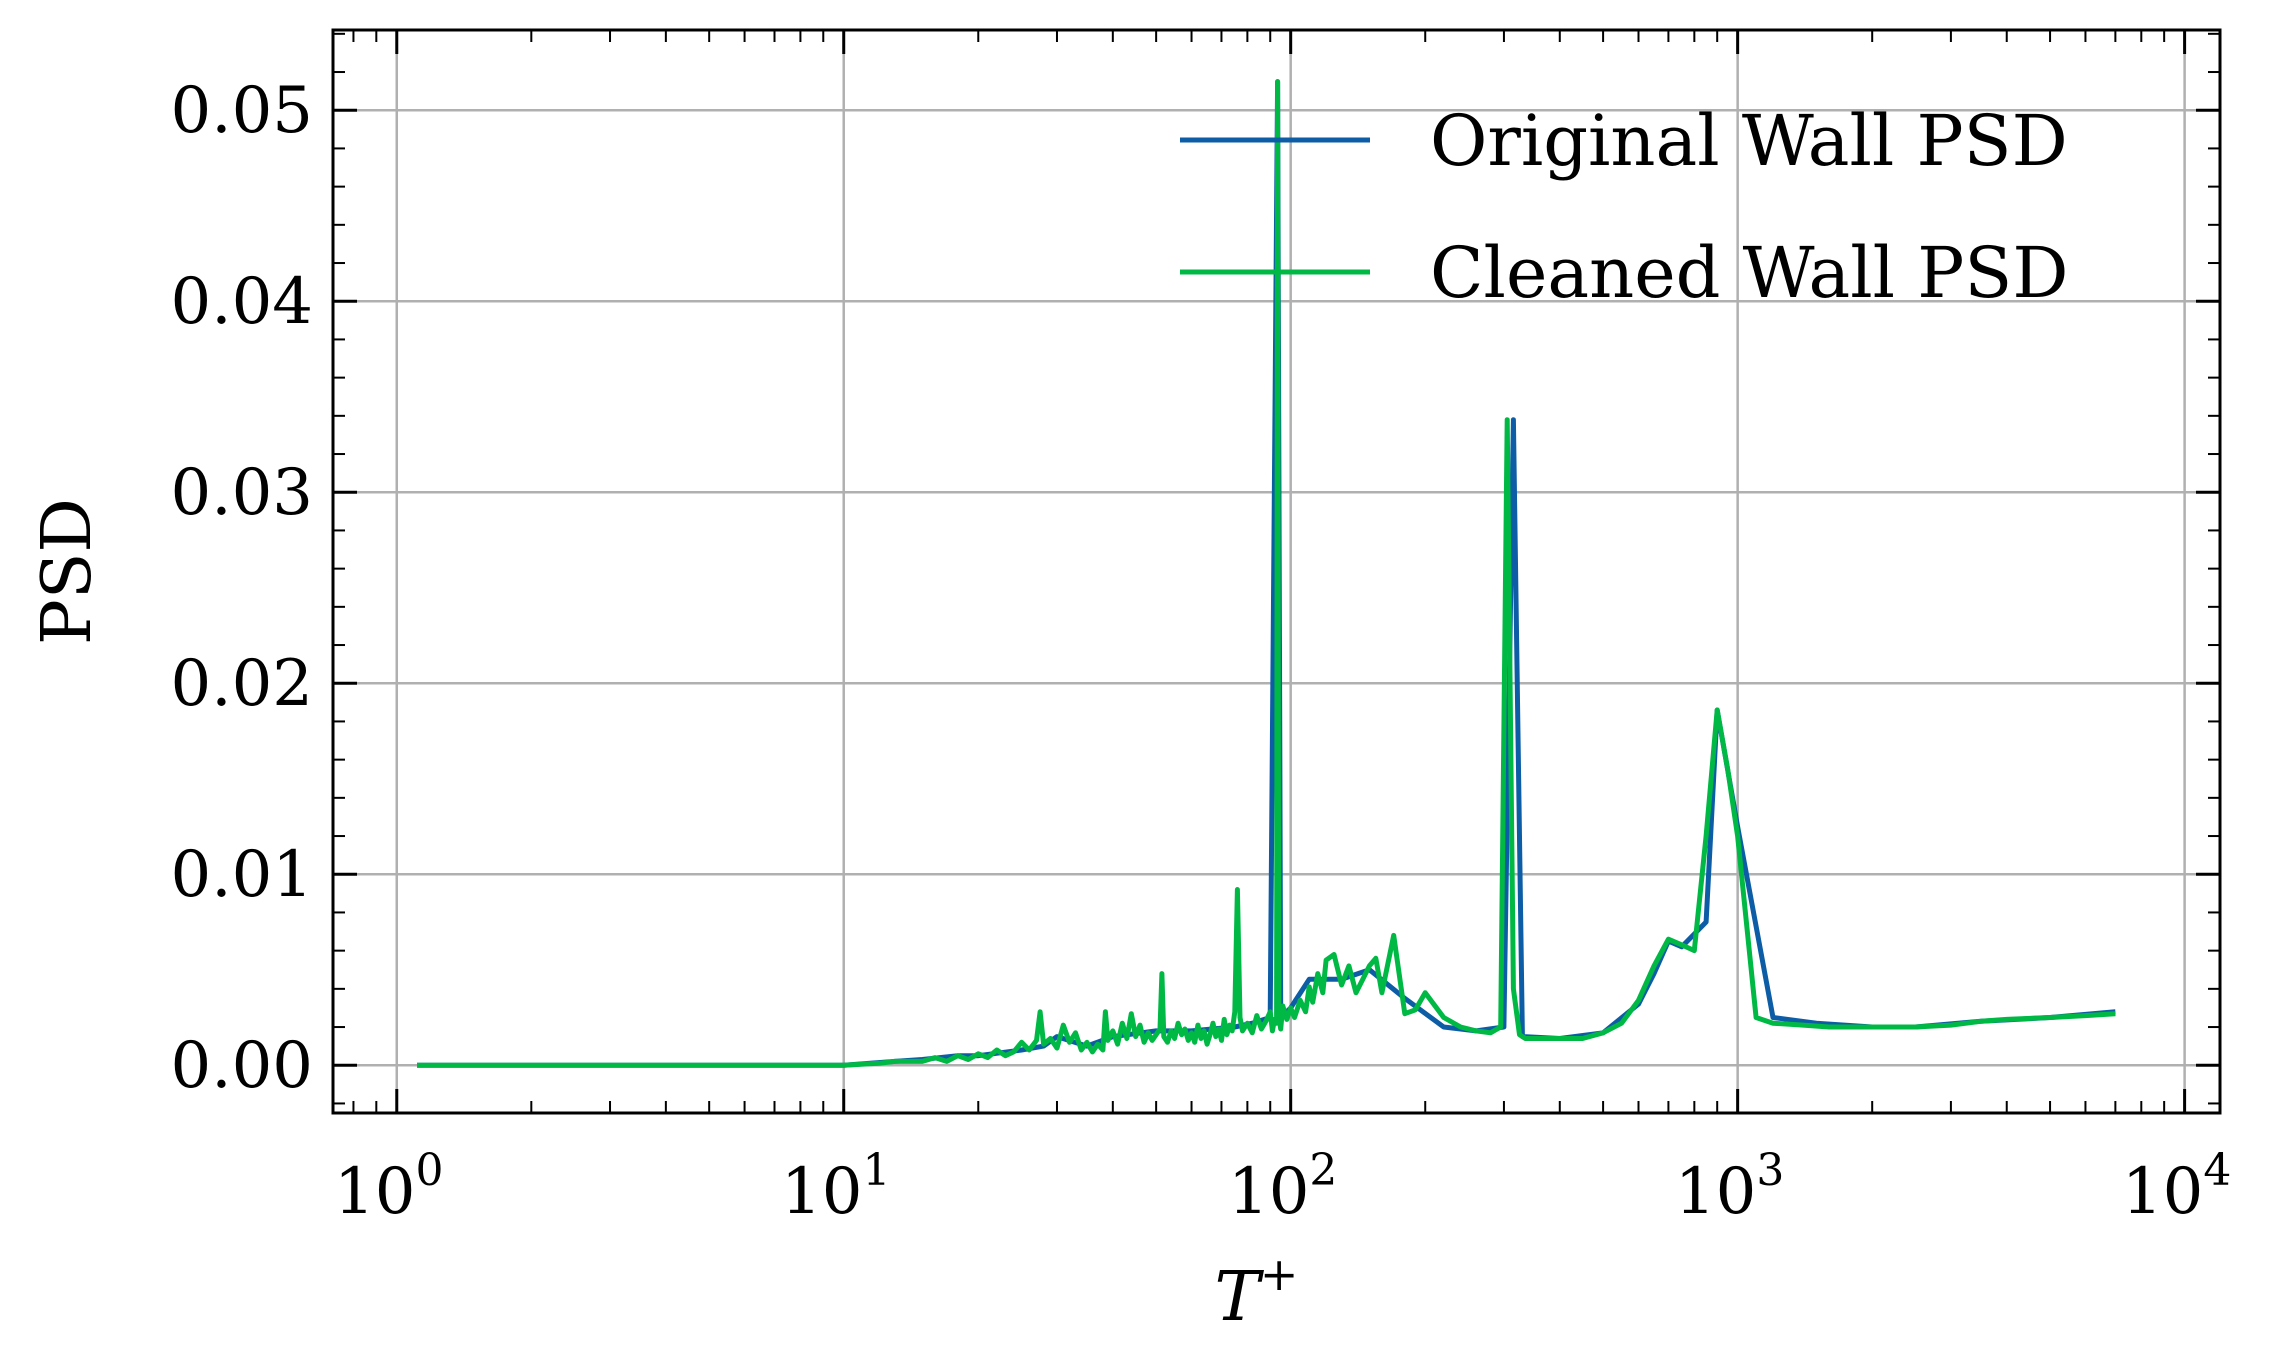  Describe the element at coordinates (242, 302) in the screenshot. I see `y-tick-label: 0.04` at that location.